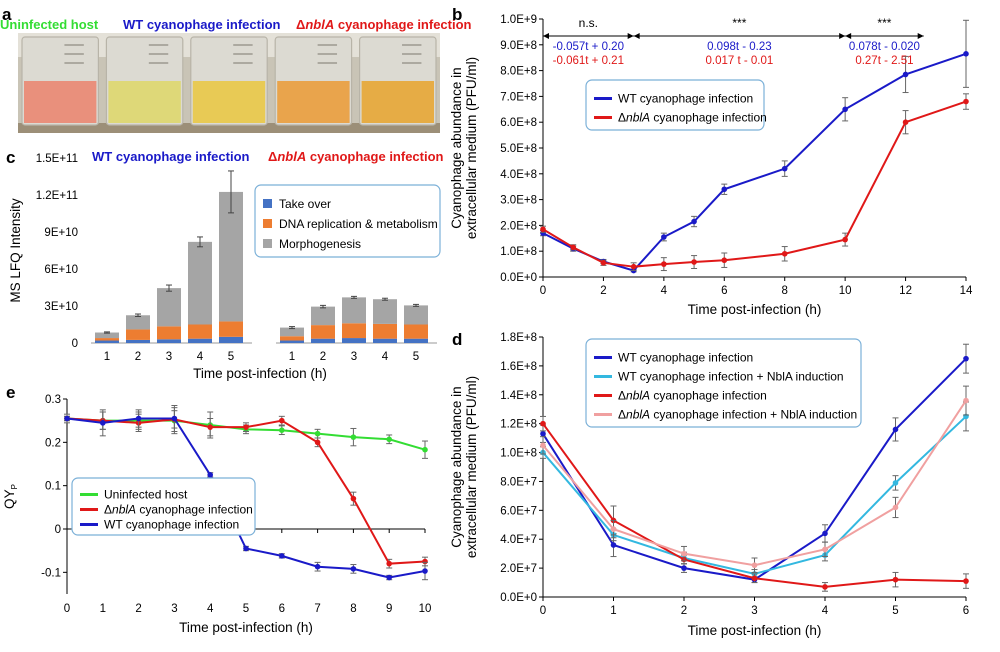  I want to click on group-title: ΔnblA cyanophage infection, so click(356, 156).